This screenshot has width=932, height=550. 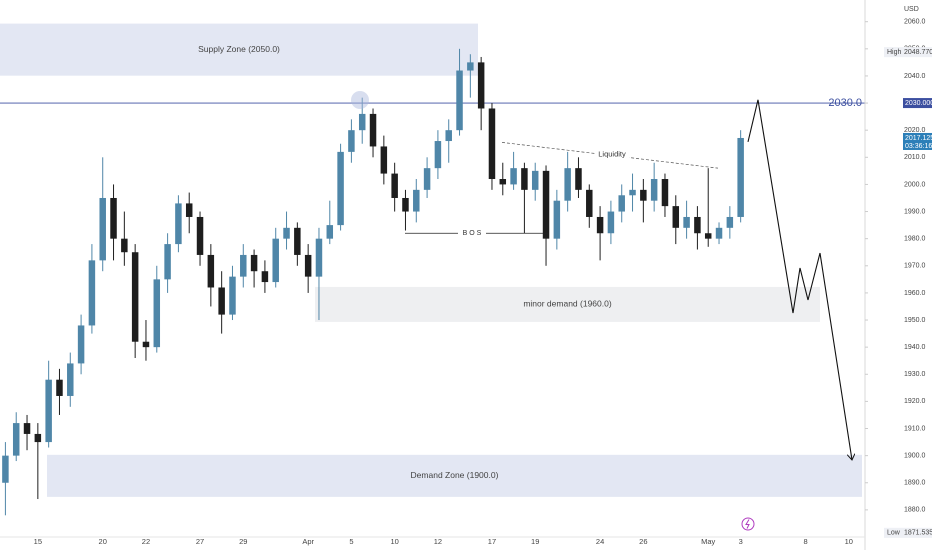 What do you see at coordinates (915, 130) in the screenshot?
I see `y-tick-label: 2020.0` at bounding box center [915, 130].